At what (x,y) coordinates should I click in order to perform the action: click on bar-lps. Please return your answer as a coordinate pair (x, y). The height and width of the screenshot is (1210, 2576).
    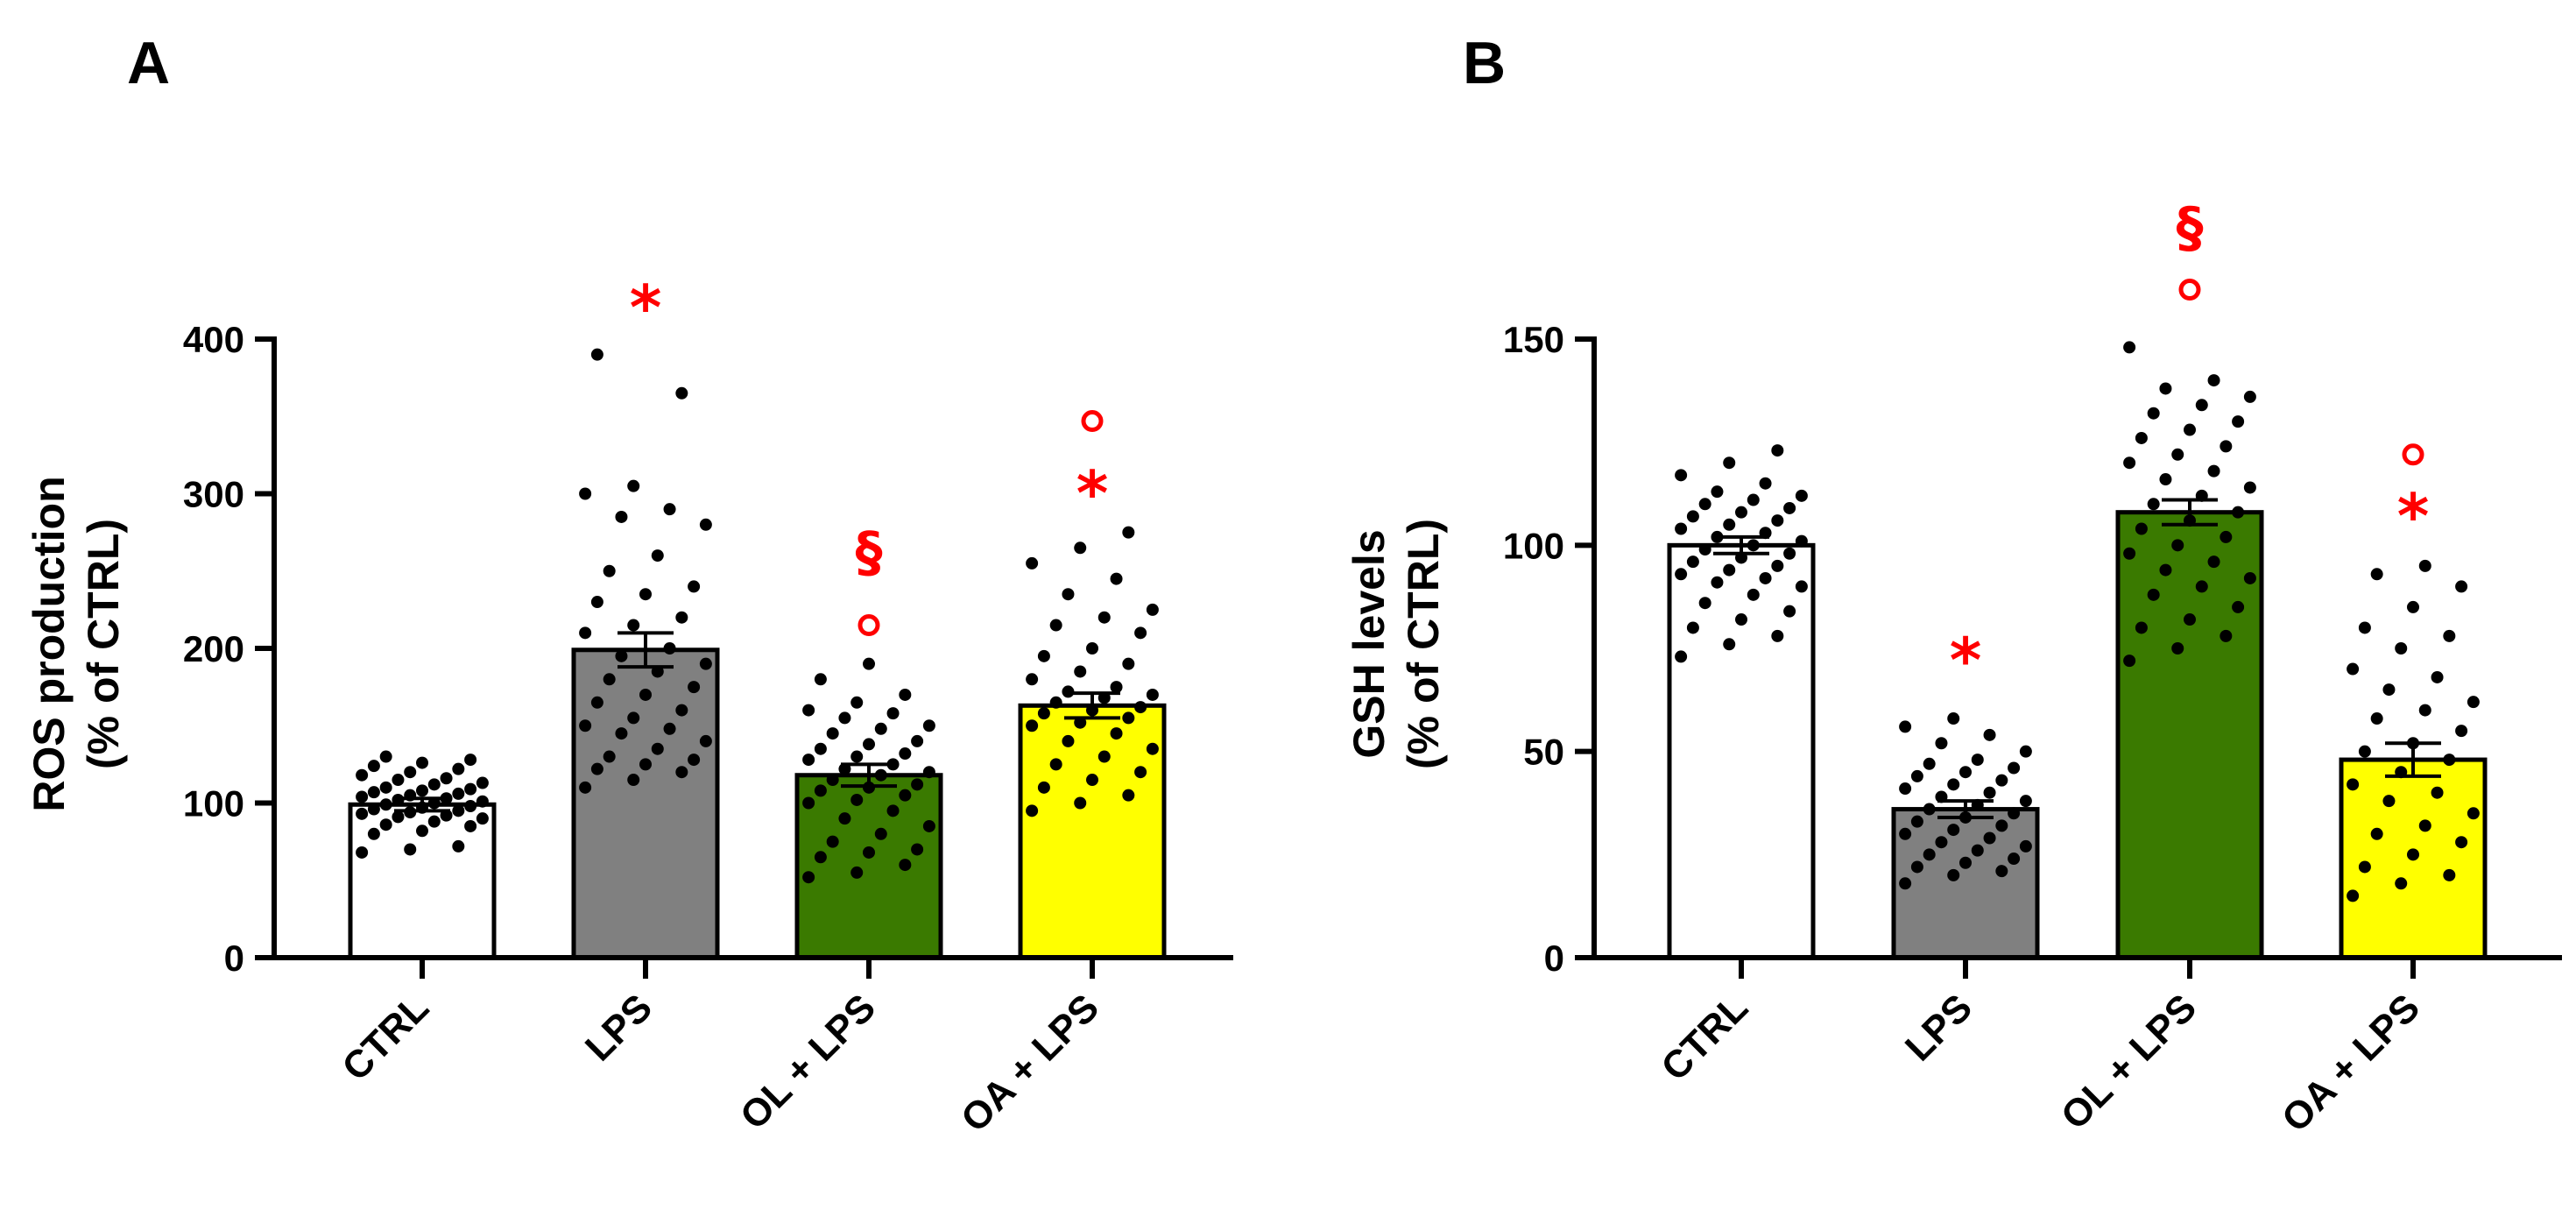
    Looking at the image, I should click on (1965, 883).